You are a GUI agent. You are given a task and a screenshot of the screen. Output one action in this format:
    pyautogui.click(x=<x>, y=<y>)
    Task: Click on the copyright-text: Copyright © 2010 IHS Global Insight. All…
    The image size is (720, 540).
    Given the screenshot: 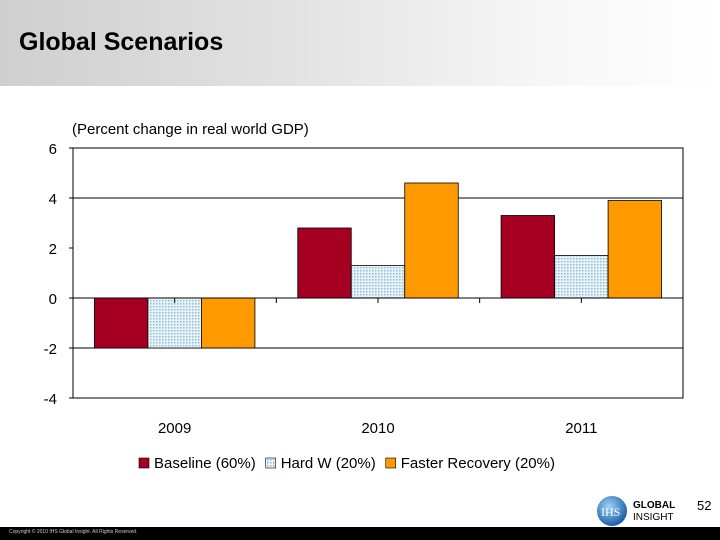 What is the action you would take?
    pyautogui.click(x=73, y=532)
    